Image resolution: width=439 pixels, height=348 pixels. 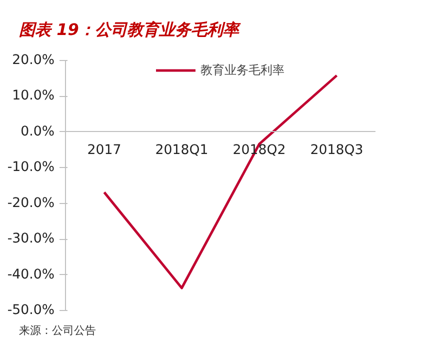 I want to click on chart-title: 图表 19：公司教育业务毛利率, so click(x=129, y=30).